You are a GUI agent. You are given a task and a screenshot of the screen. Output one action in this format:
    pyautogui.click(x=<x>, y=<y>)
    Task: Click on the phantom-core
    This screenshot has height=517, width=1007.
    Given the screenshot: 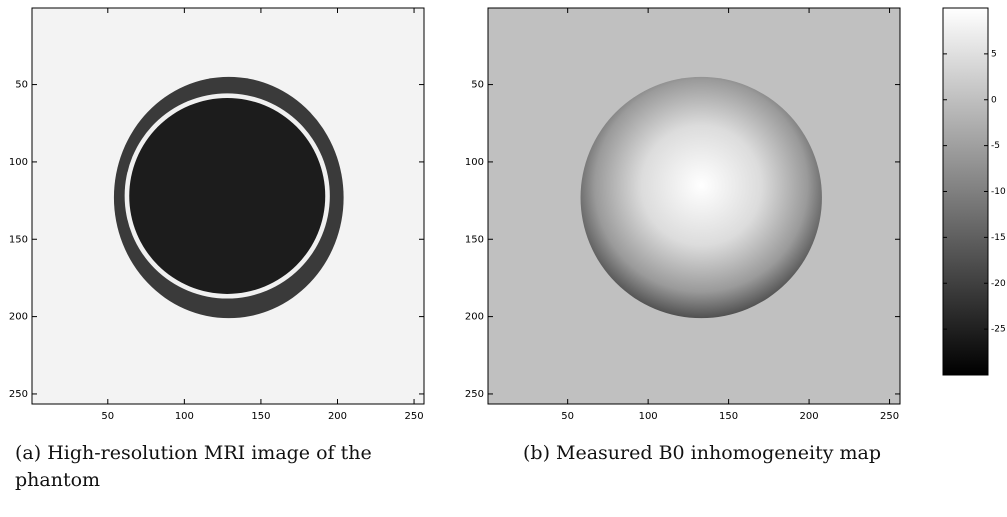 What is the action you would take?
    pyautogui.click(x=227, y=195)
    